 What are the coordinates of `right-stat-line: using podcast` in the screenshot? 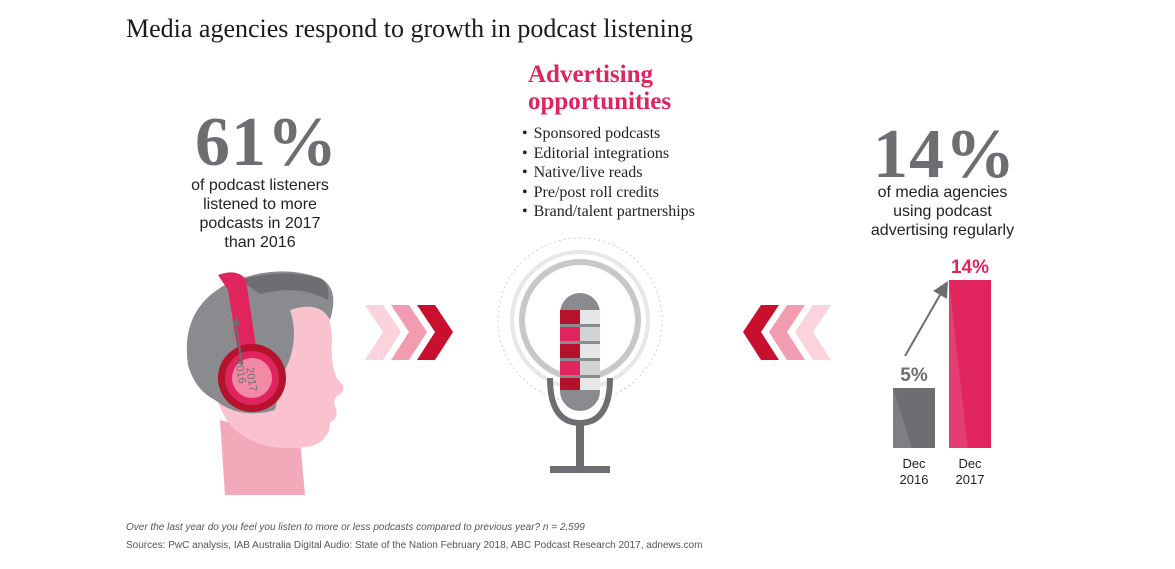 It's located at (942, 211).